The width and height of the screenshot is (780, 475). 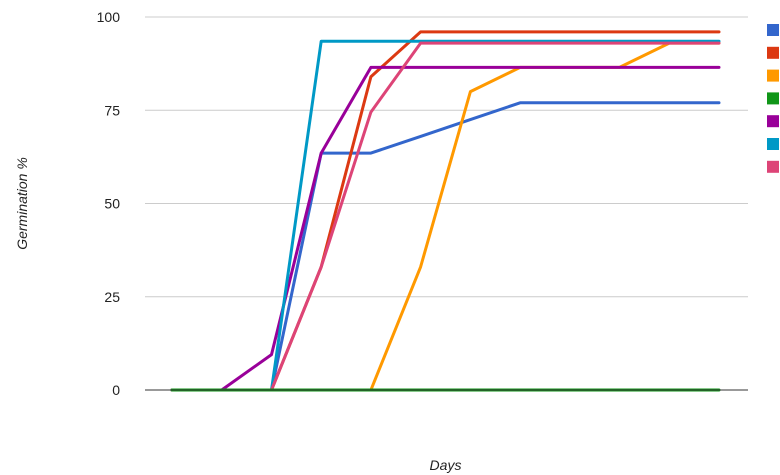 I want to click on x-axis-title: Days, so click(x=446, y=465).